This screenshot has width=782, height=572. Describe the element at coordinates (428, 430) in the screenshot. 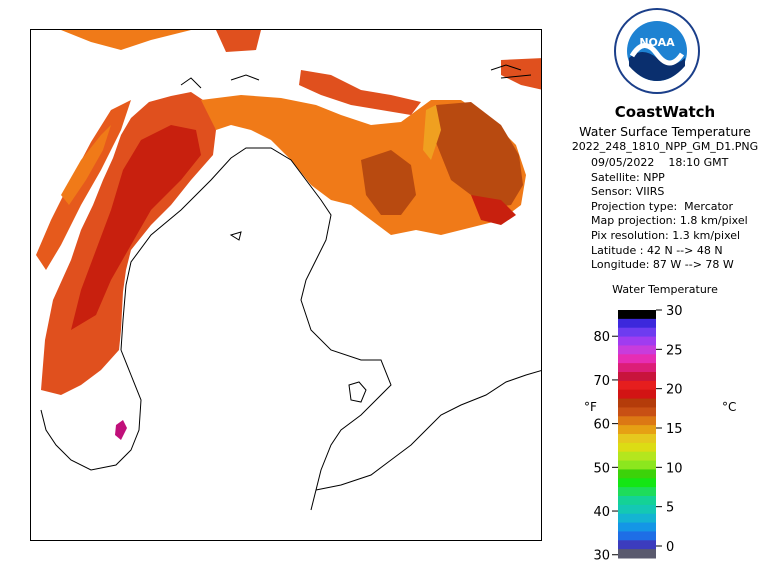

I see `lake-erie-shore-outline` at that location.